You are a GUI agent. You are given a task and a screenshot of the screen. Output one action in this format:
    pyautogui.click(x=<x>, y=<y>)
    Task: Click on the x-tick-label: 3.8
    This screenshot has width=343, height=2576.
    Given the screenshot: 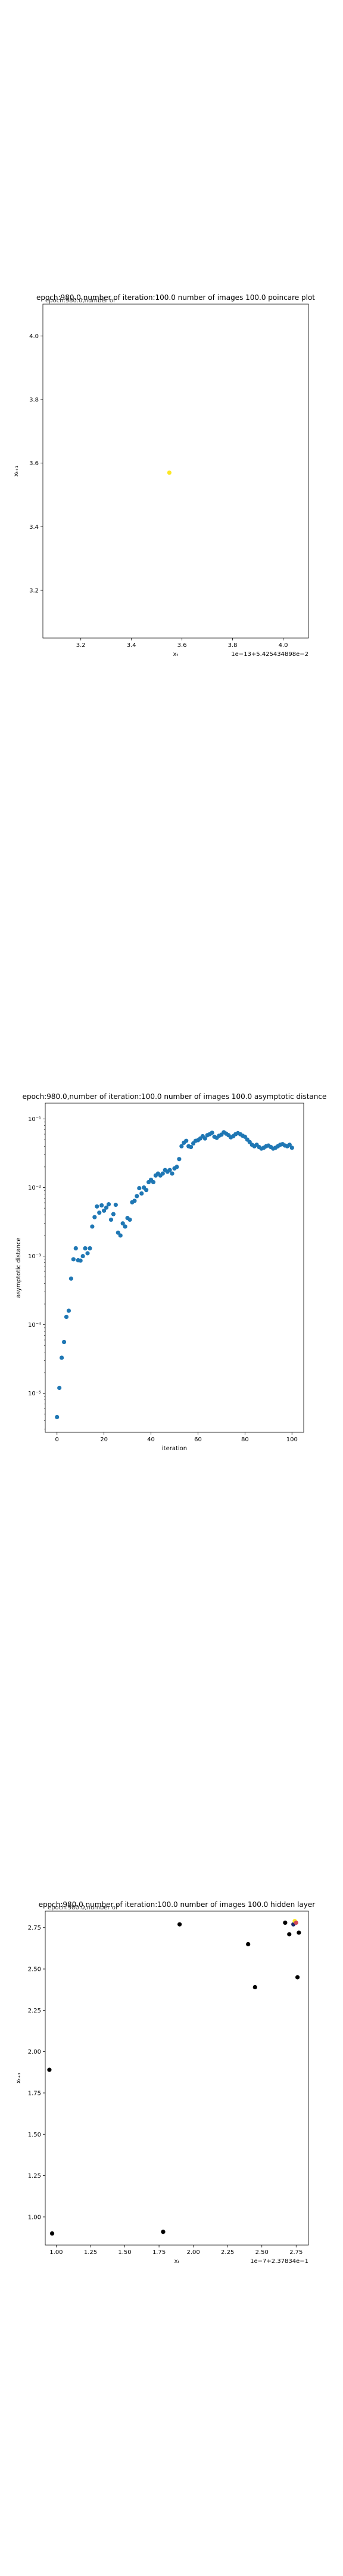 What is the action you would take?
    pyautogui.click(x=233, y=645)
    